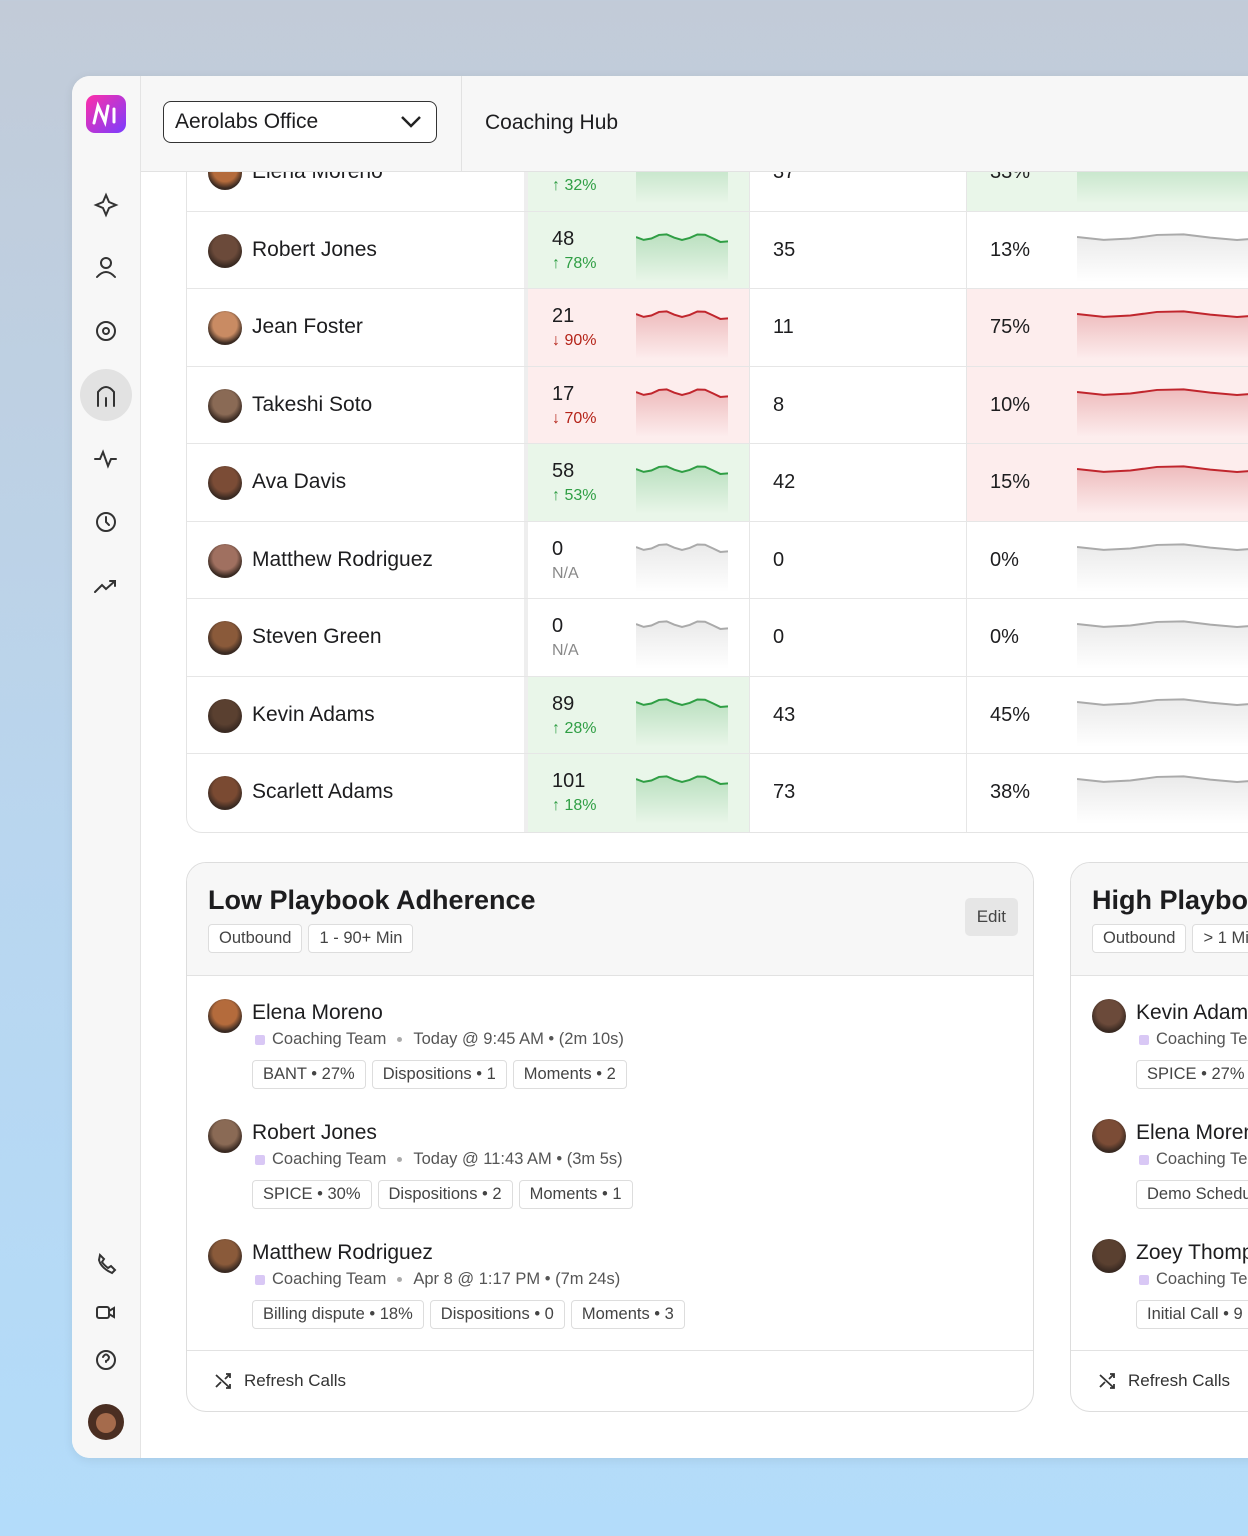 This screenshot has height=1536, width=1248. What do you see at coordinates (574, 186) in the screenshot?
I see `calls-change: ↑ 32%` at bounding box center [574, 186].